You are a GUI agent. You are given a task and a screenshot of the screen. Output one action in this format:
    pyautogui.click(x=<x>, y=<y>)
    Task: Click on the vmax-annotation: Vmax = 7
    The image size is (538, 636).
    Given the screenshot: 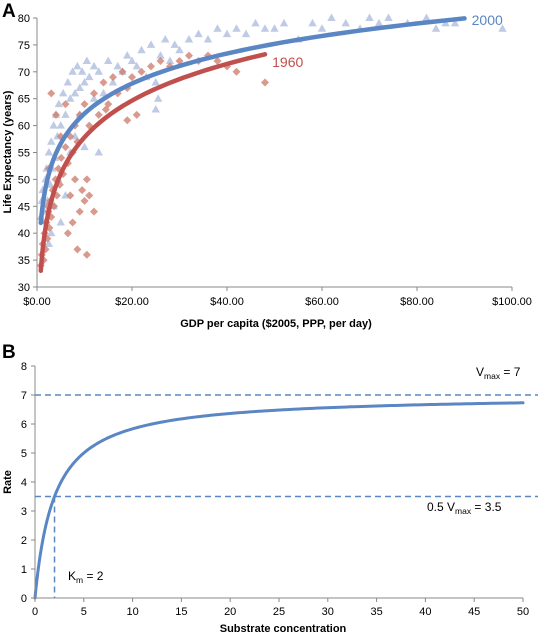 What is the action you would take?
    pyautogui.click(x=498, y=373)
    